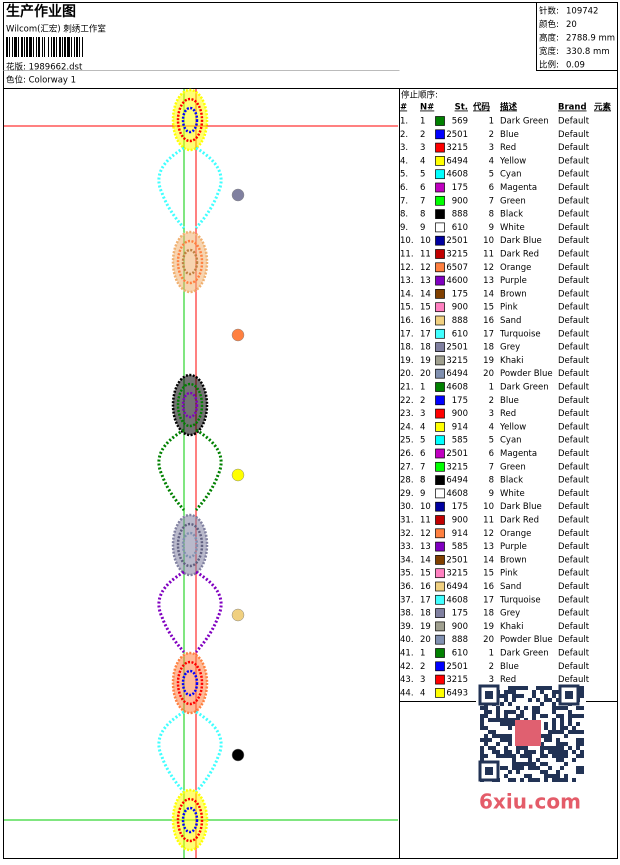 The width and height of the screenshot is (620, 865). Describe the element at coordinates (407, 401) in the screenshot. I see `row-index: 22.` at that location.